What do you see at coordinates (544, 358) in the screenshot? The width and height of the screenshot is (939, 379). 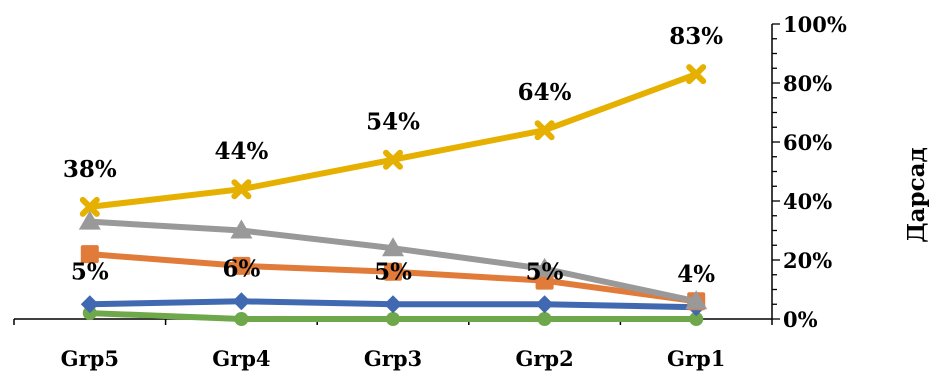 I see `x-tick-label: Grp2` at bounding box center [544, 358].